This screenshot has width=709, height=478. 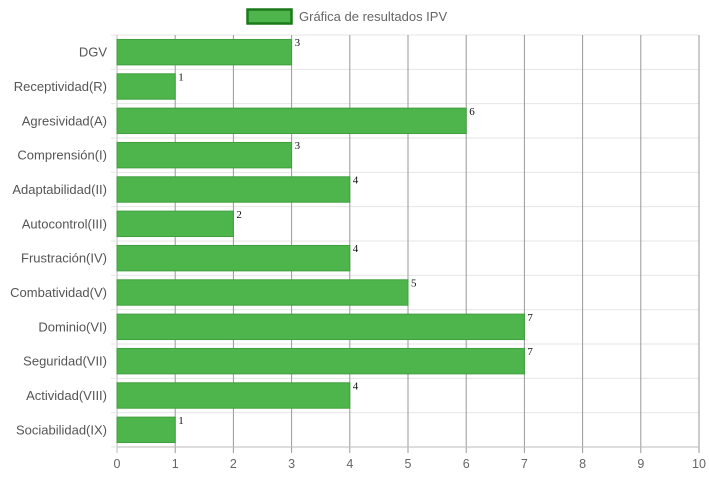 What do you see at coordinates (472, 112) in the screenshot?
I see `data-label: 6` at bounding box center [472, 112].